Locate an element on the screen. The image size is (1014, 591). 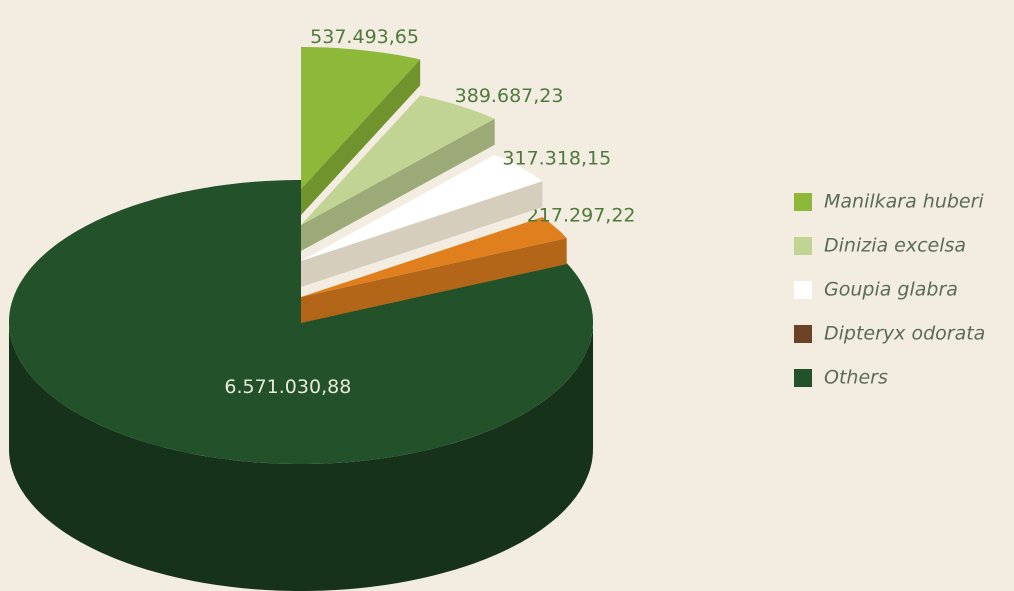
value-label: 317.318,15 is located at coordinates (556, 159).